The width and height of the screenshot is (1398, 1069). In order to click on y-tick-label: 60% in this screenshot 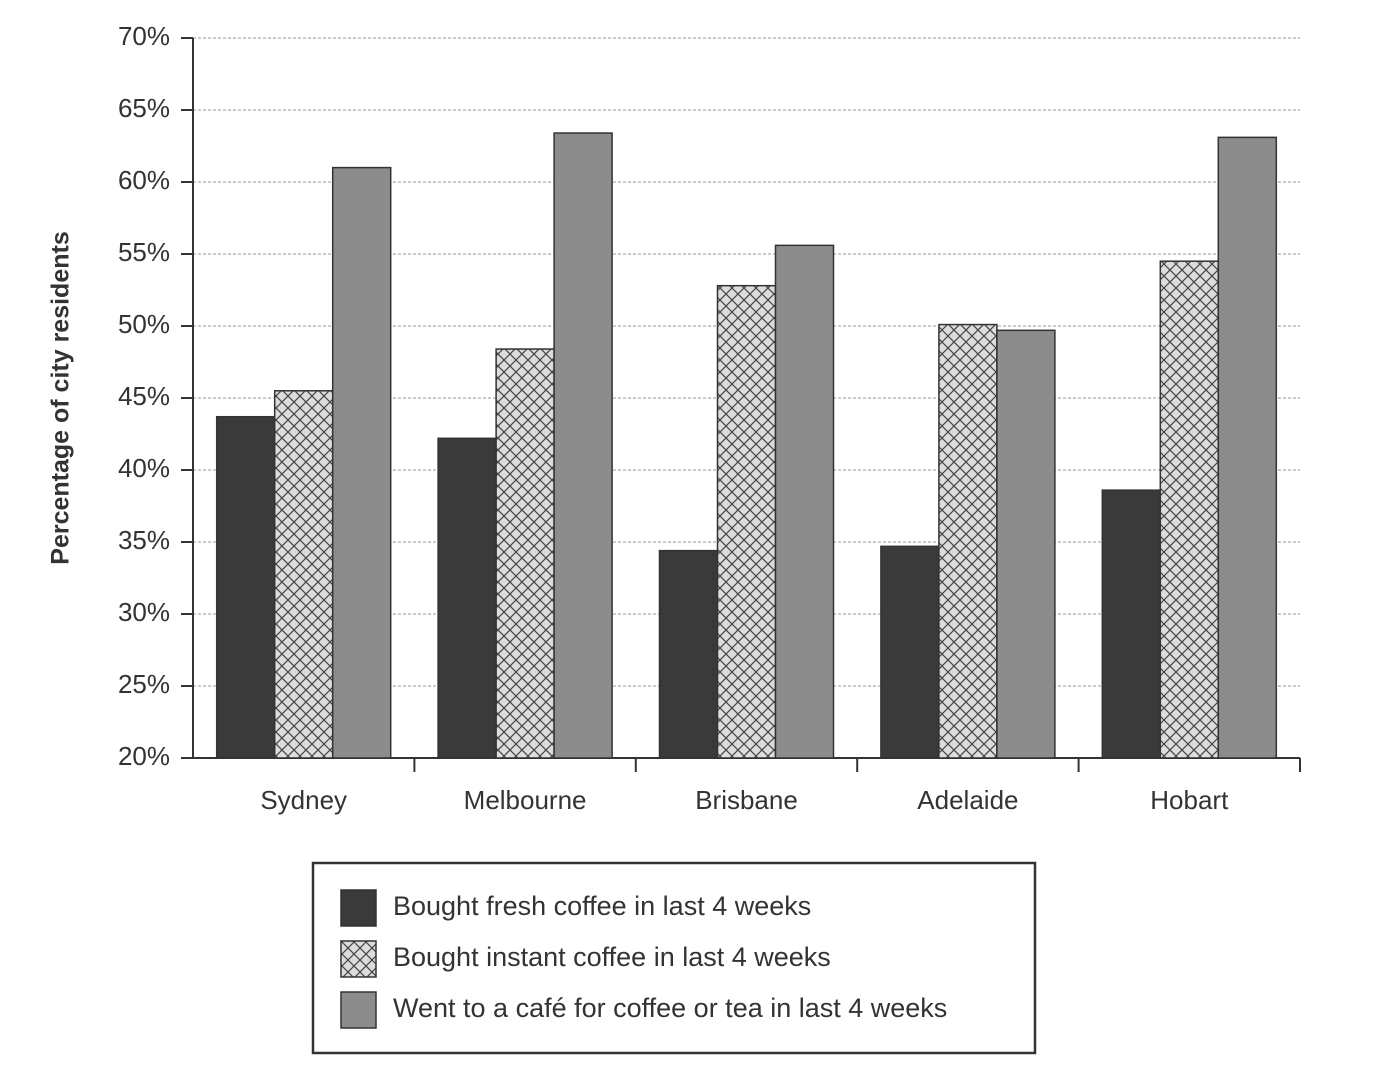, I will do `click(144, 180)`.